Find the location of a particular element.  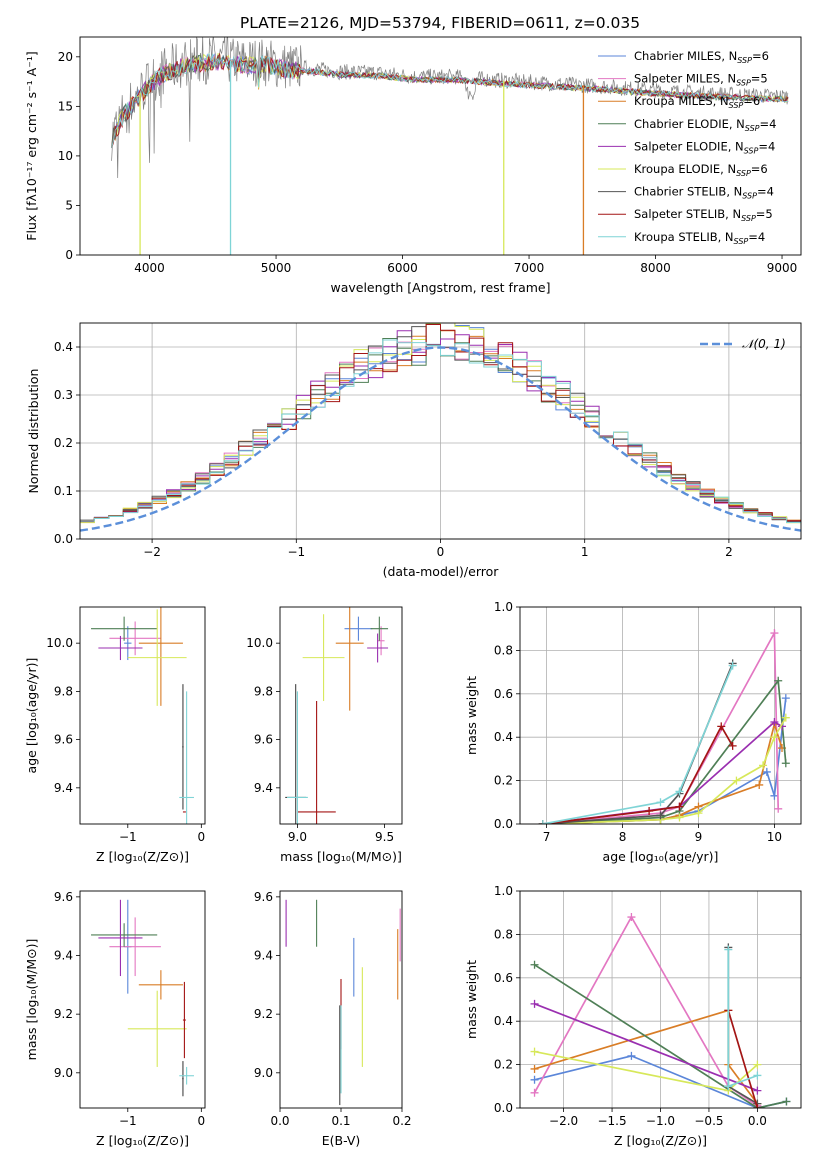

legend-label: Salpeter ELODIE, NSSP=4 is located at coordinates (704, 147).